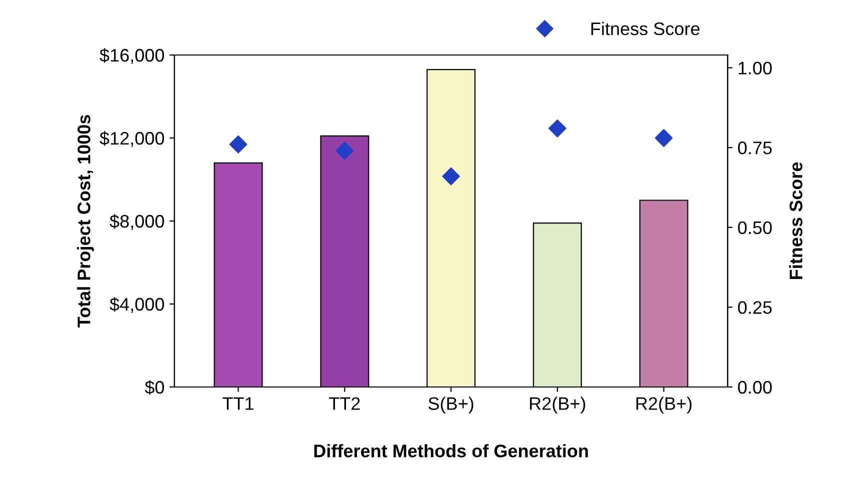 Image resolution: width=851 pixels, height=500 pixels. What do you see at coordinates (132, 56) in the screenshot?
I see `y-tick-label: $16,000` at bounding box center [132, 56].